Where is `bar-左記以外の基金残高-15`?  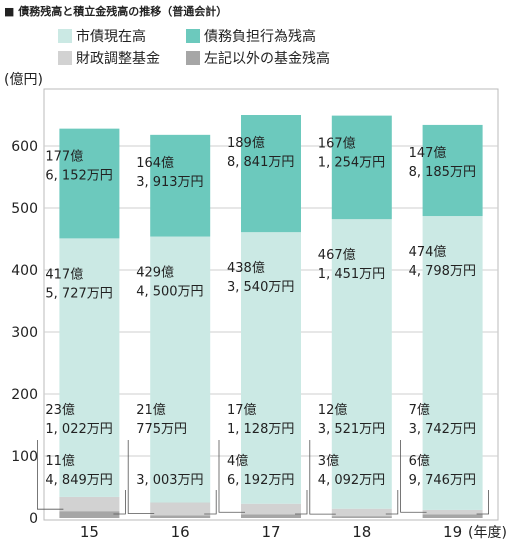
bar-左記以外の基金残高-15 is located at coordinates (89, 514).